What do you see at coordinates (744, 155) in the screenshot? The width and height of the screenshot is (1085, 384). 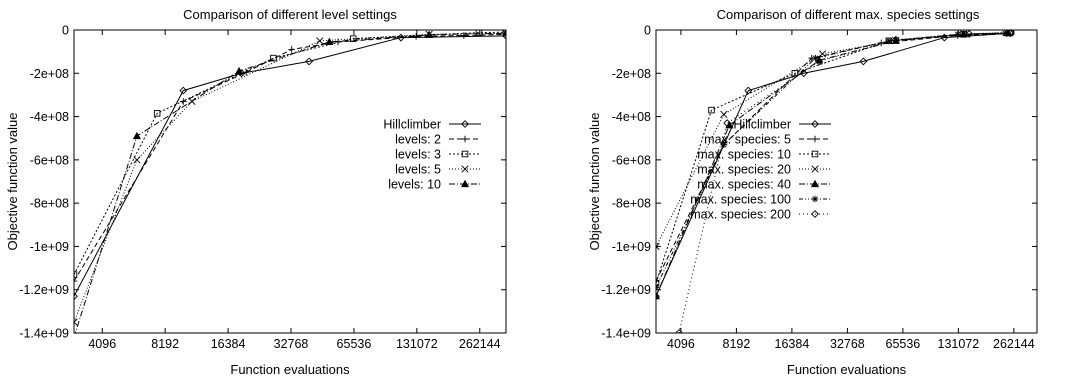 I see `legend-label: max. species: 10` at bounding box center [744, 155].